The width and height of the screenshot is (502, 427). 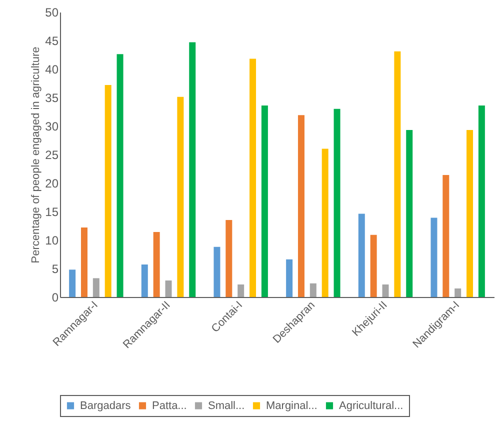 What do you see at coordinates (52, 241) in the screenshot?
I see `y-tick-label: 10` at bounding box center [52, 241].